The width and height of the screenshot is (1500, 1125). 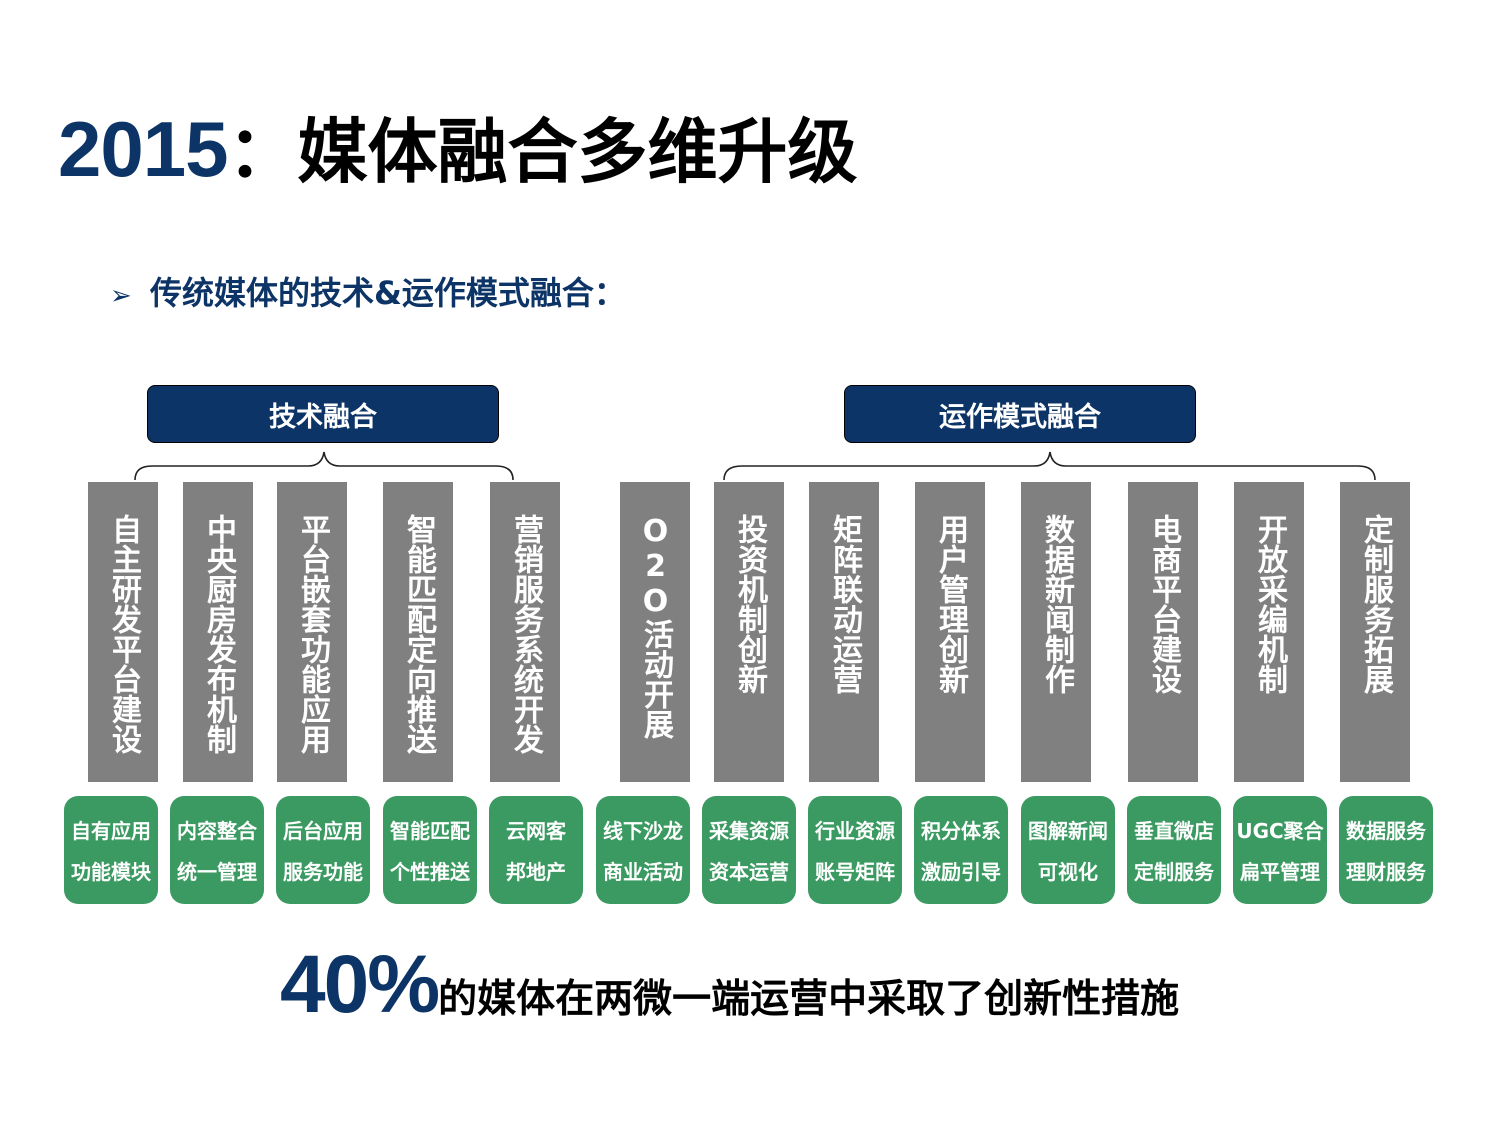 What do you see at coordinates (643, 831) in the screenshot?
I see `column-pill-line: 线下沙龙` at bounding box center [643, 831].